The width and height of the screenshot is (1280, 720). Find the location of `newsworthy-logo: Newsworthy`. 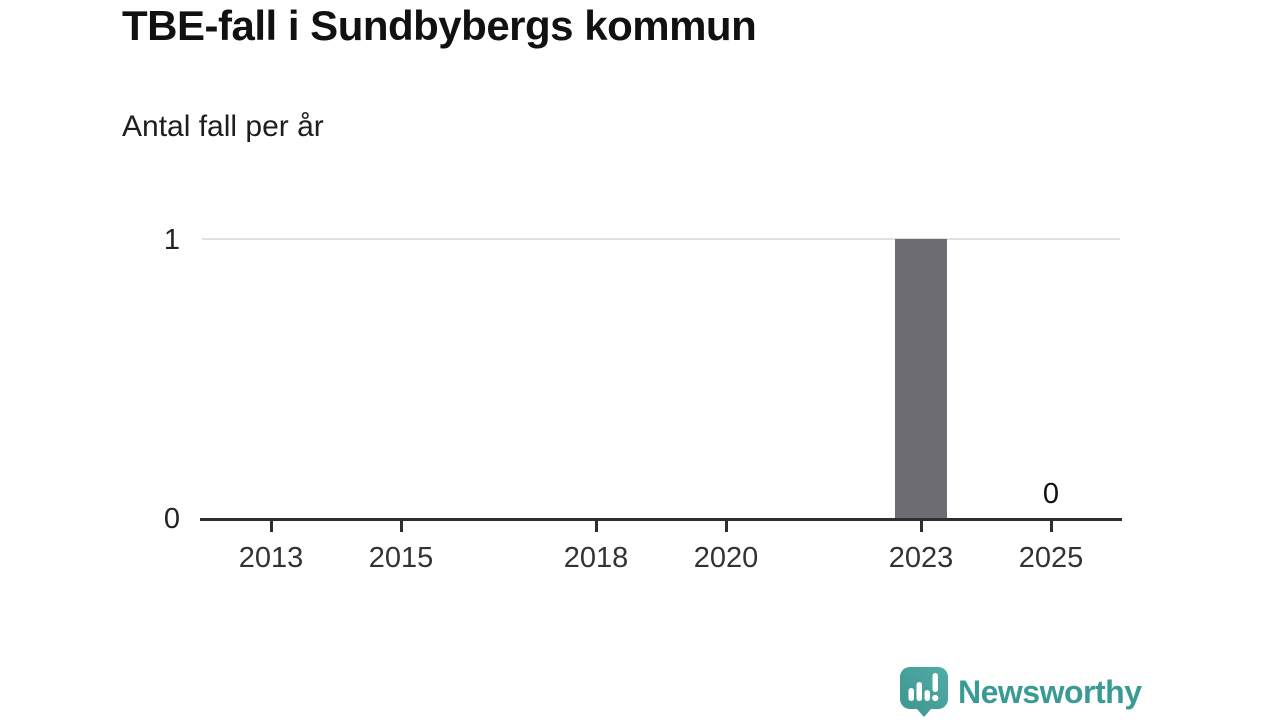

newsworthy-logo: Newsworthy is located at coordinates (1025, 692).